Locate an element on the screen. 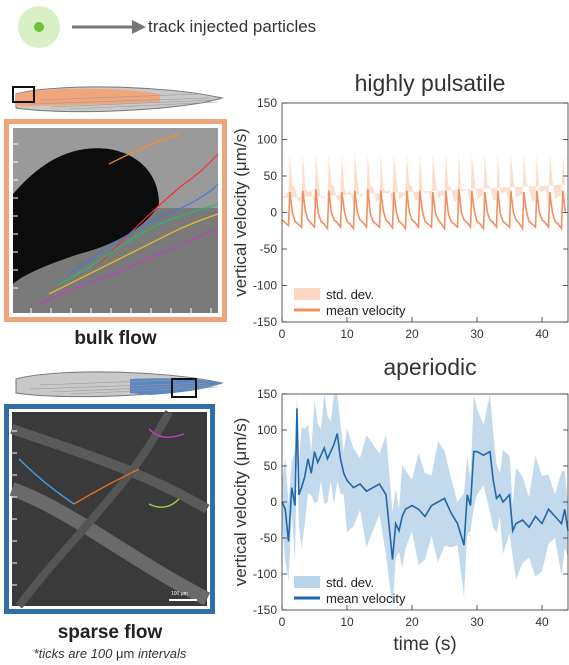  mosquito-diagram-top is located at coordinates (118, 99).